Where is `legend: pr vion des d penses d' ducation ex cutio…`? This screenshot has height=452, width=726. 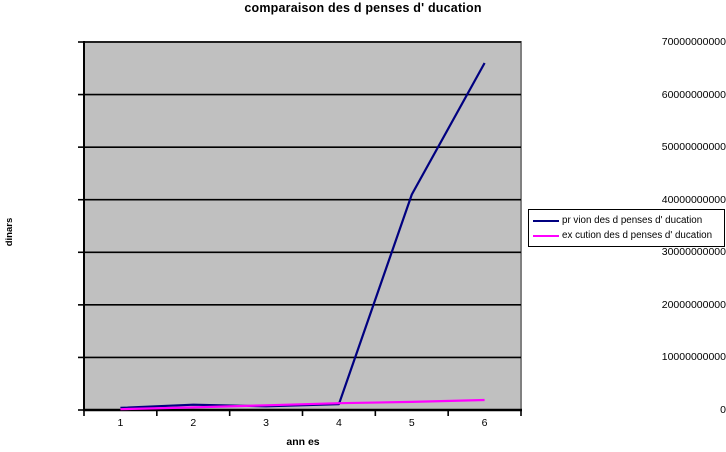 legend: pr vion des d penses d' ducation ex cutio… is located at coordinates (626, 228).